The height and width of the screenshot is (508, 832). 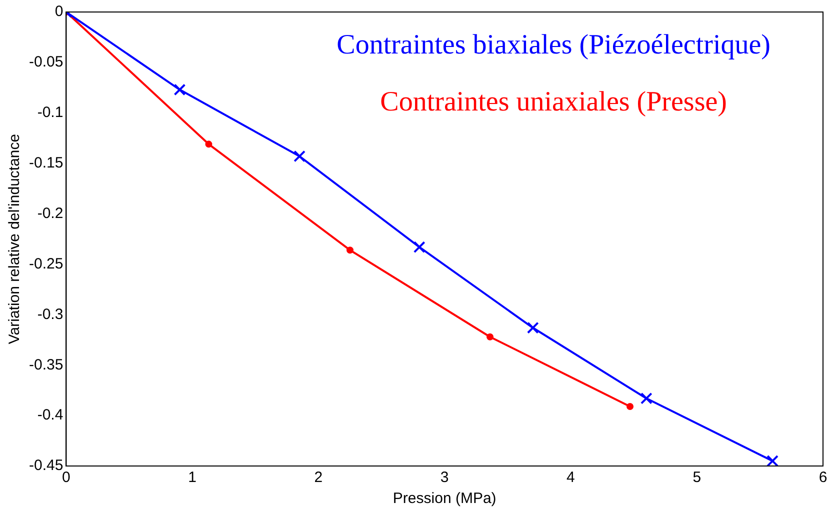 What do you see at coordinates (50, 213) in the screenshot?
I see `y-tick-label: -0.2` at bounding box center [50, 213].